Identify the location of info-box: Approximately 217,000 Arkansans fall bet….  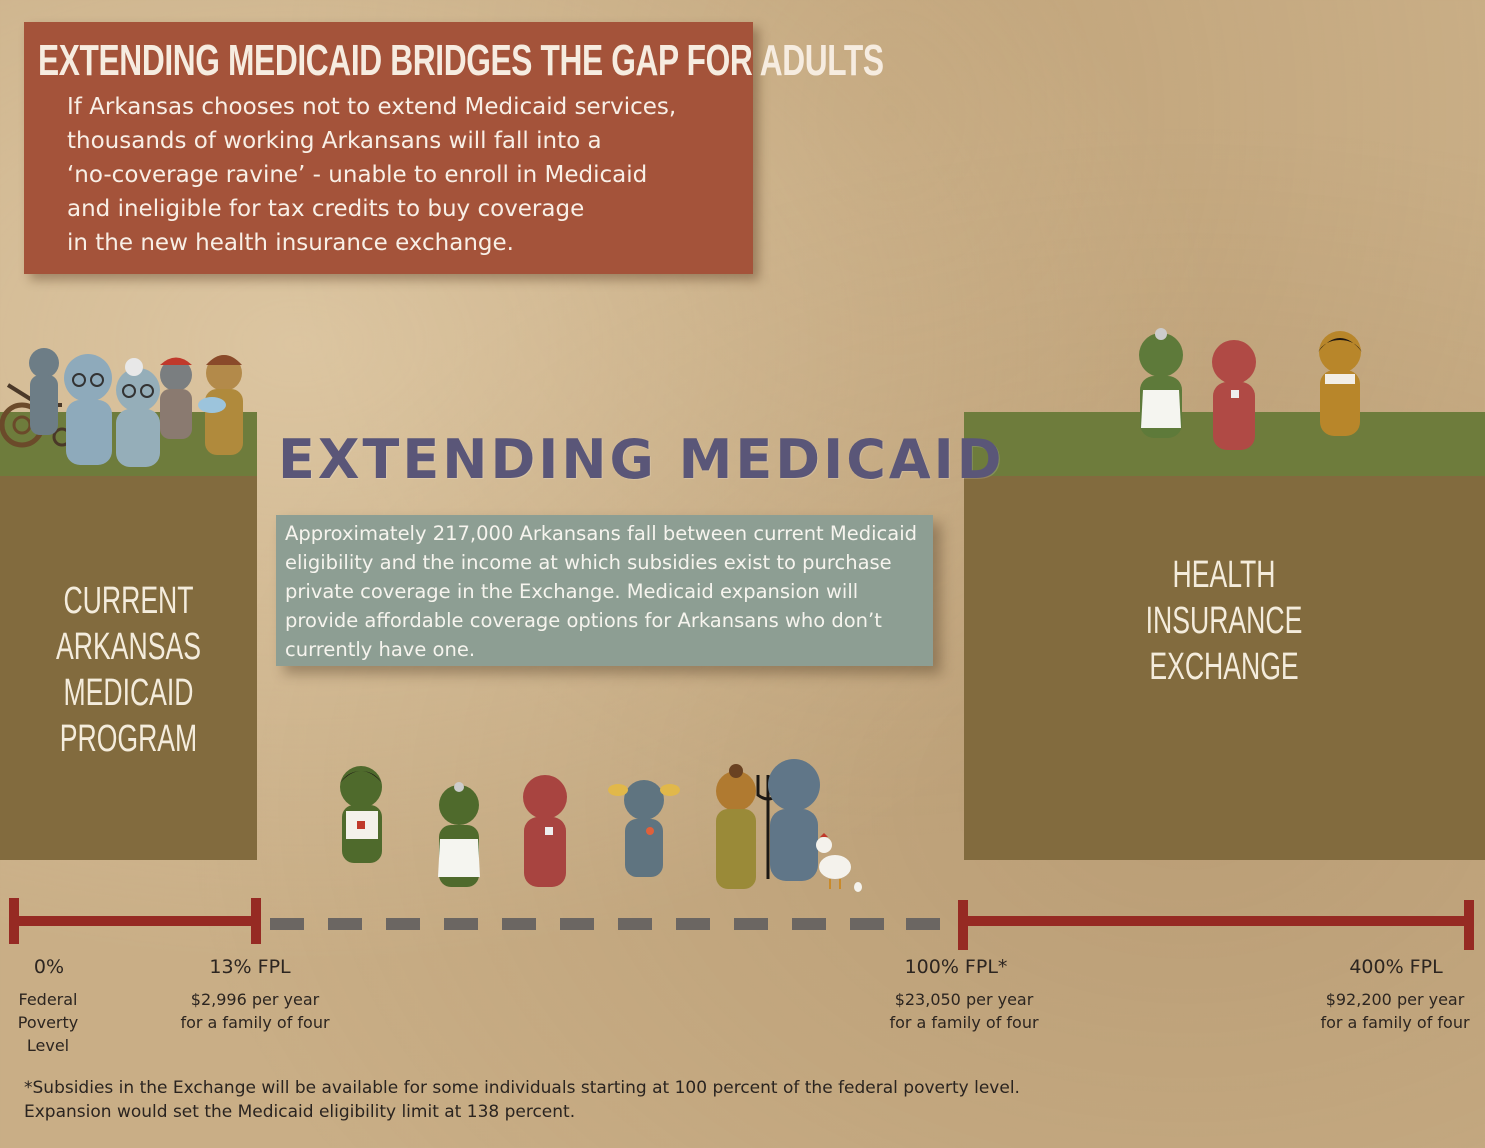
(604, 590).